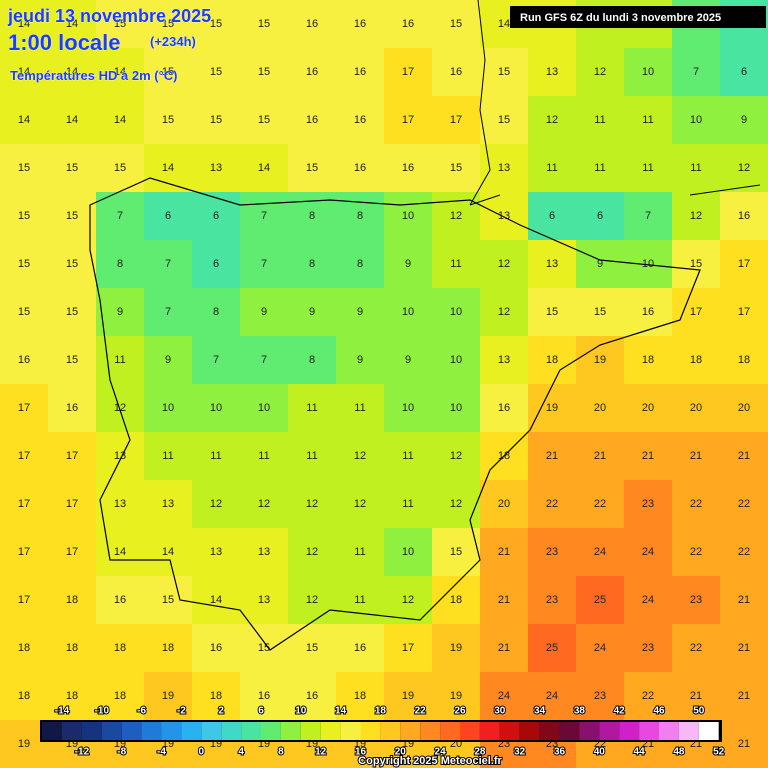  Describe the element at coordinates (121, 752) in the screenshot. I see `legend-label: -8` at that location.